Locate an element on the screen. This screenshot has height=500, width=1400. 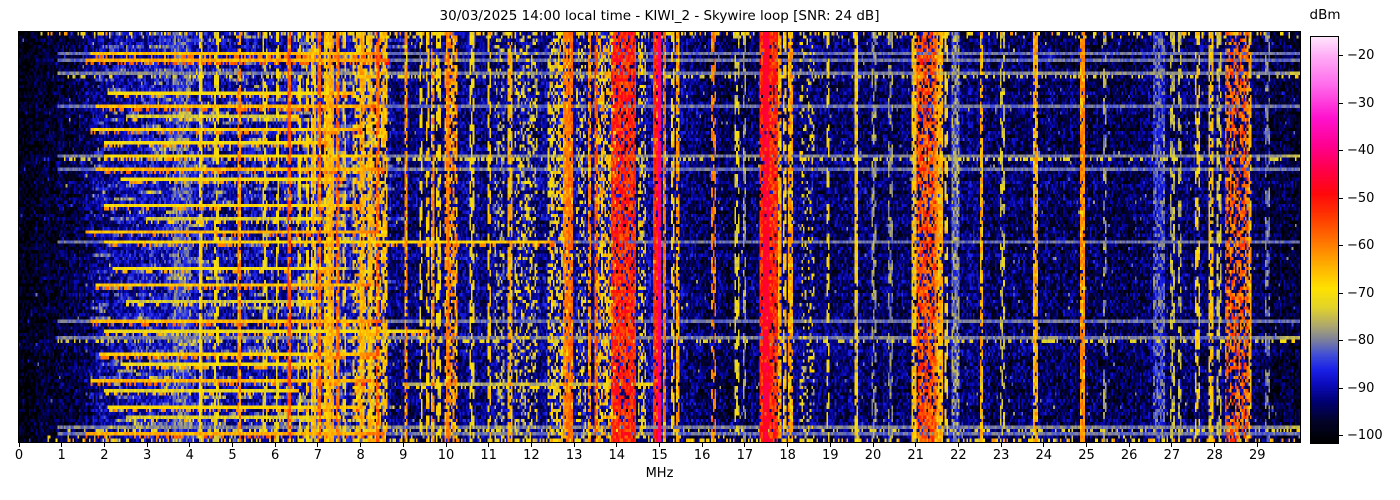
x-tick-label: 22 is located at coordinates (958, 455).